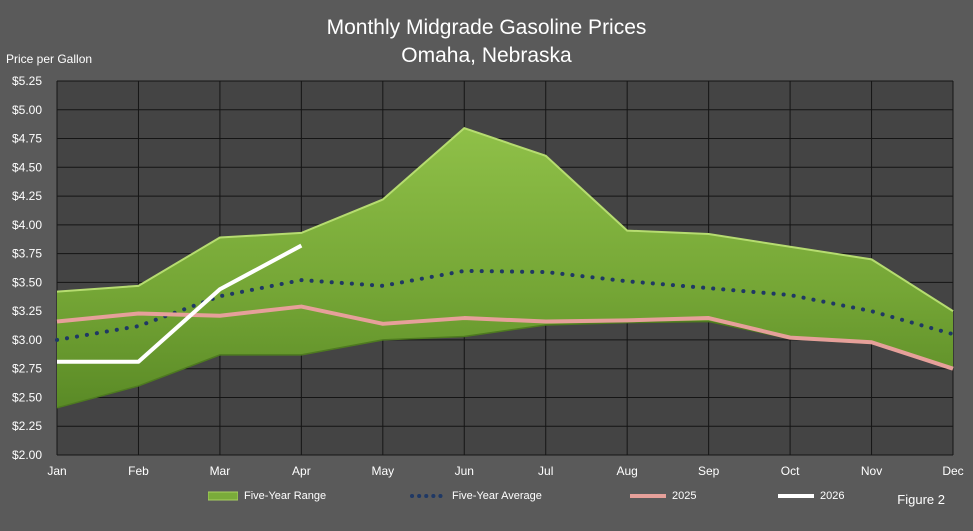  Describe the element at coordinates (27, 397) in the screenshot. I see `y-tick-label: $2.50` at that location.